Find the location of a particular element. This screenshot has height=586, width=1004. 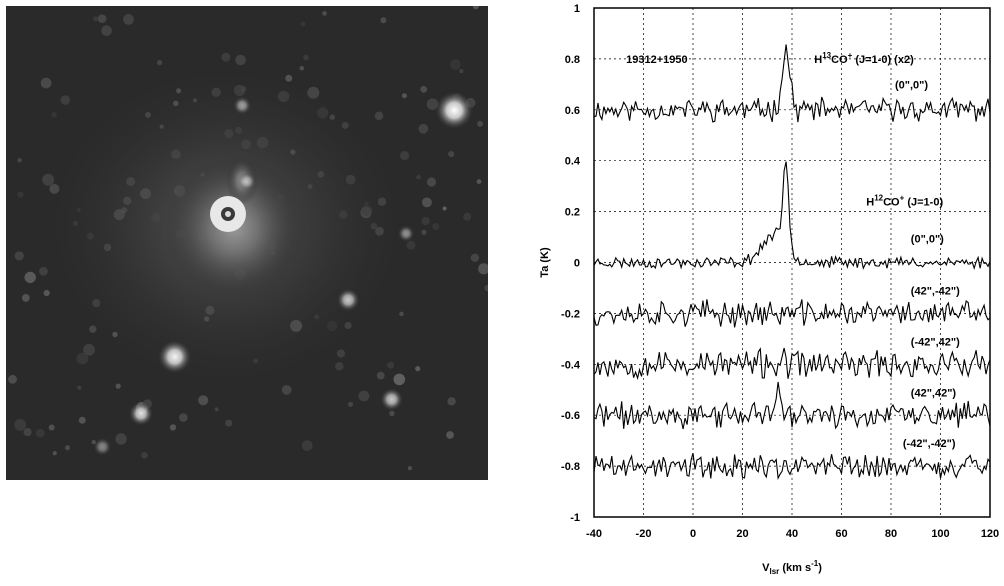

x-tick-label: 0 is located at coordinates (693, 534).